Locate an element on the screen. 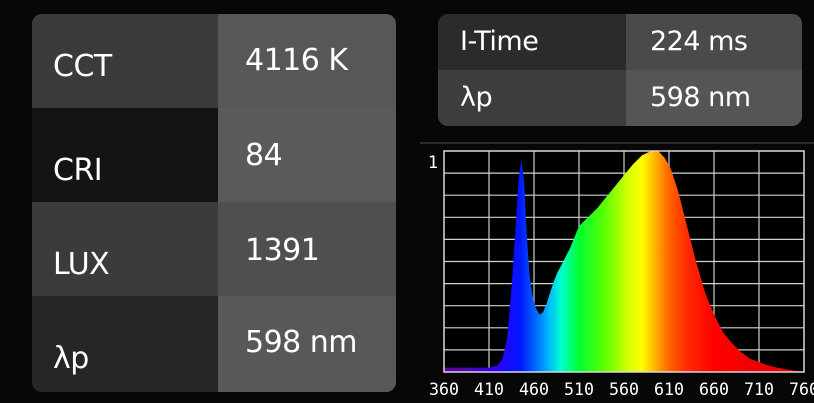 Image resolution: width=814 pixels, height=403 pixels. x-tick-label: 610 is located at coordinates (669, 390).